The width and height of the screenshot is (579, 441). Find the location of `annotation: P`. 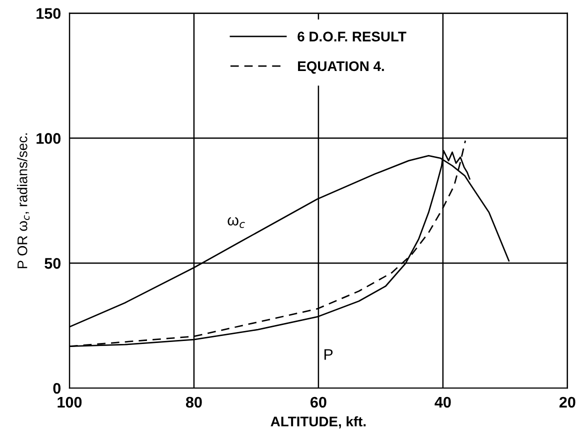

annotation: P is located at coordinates (328, 354).